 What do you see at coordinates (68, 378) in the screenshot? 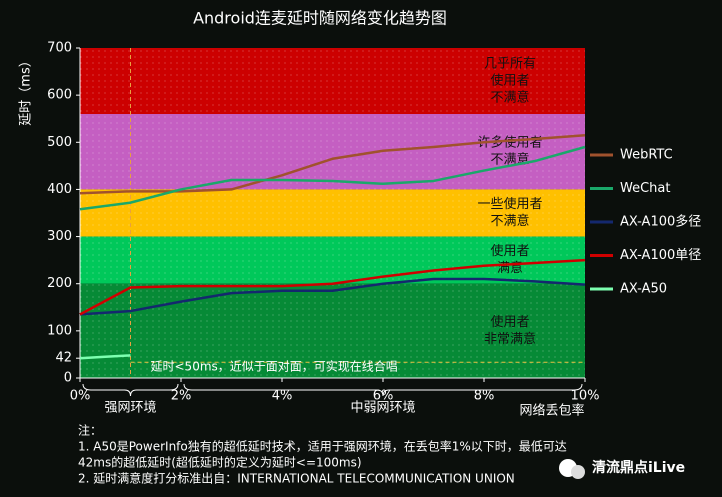
I see `y-tick-label: 0` at bounding box center [68, 378].